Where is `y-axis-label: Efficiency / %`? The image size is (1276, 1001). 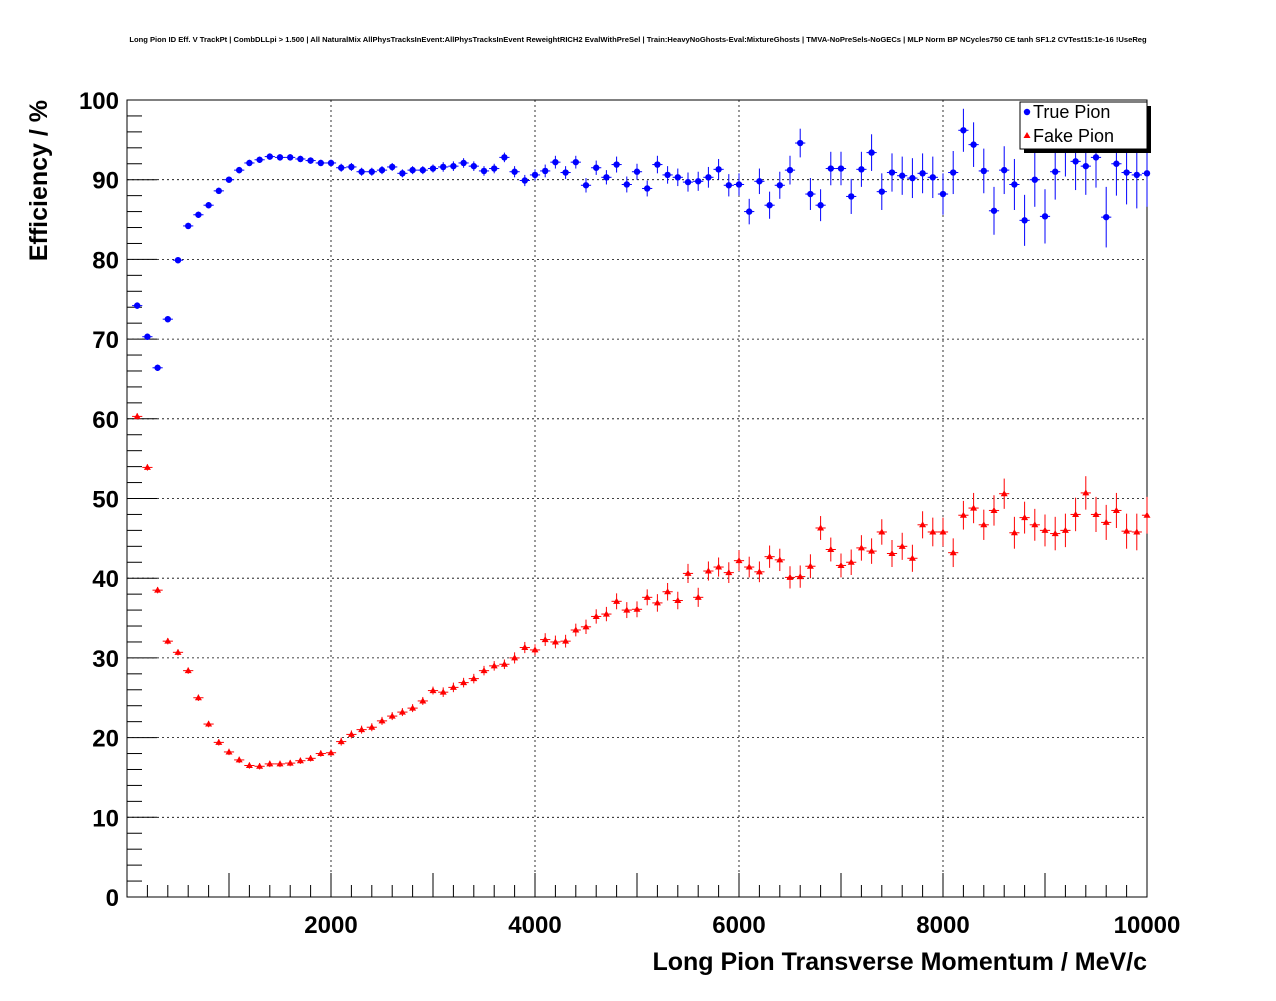
y-axis-label: Efficiency / % is located at coordinates (39, 180).